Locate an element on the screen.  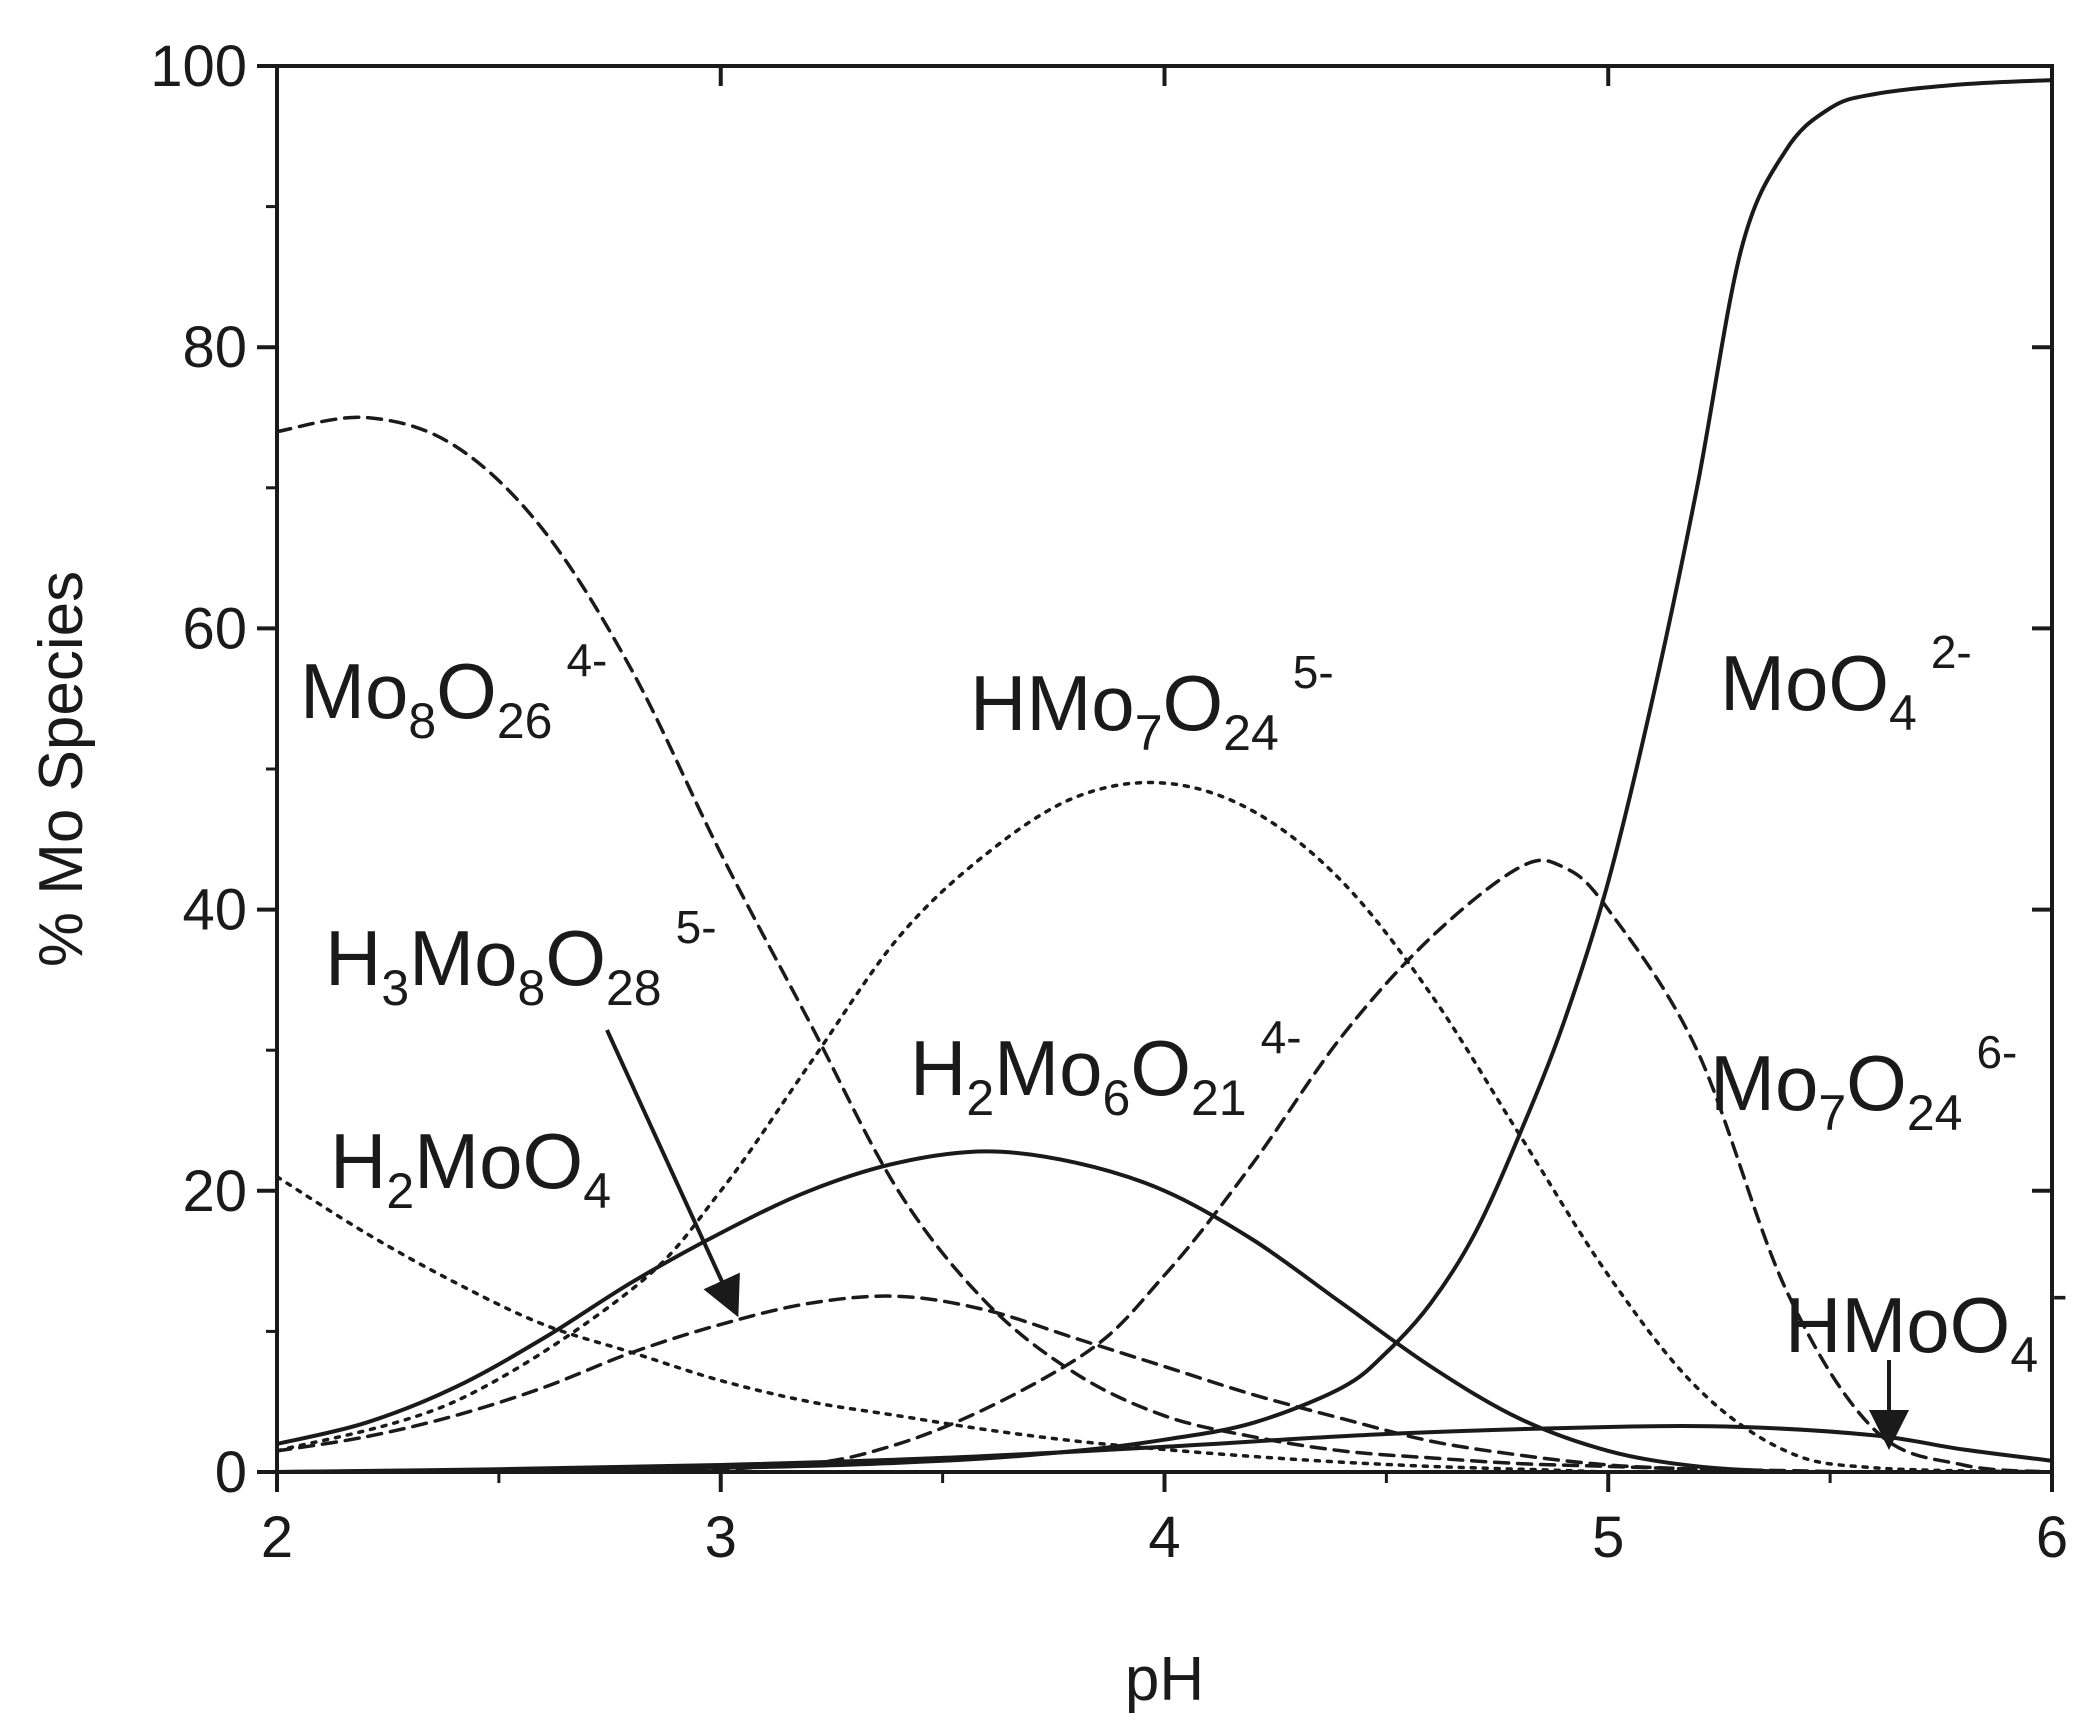
annotation-label: MoO42- is located at coordinates (1846, 683).